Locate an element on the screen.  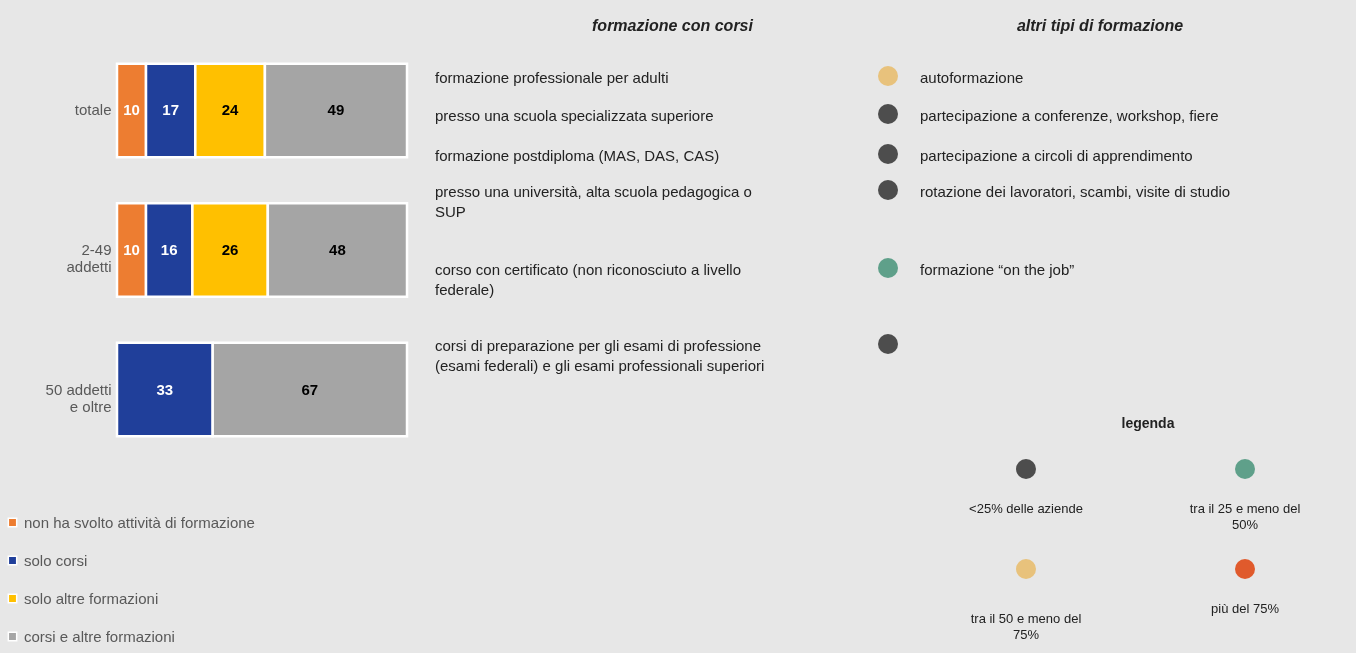
text: formazione con corsi is located at coordinates (672, 26).